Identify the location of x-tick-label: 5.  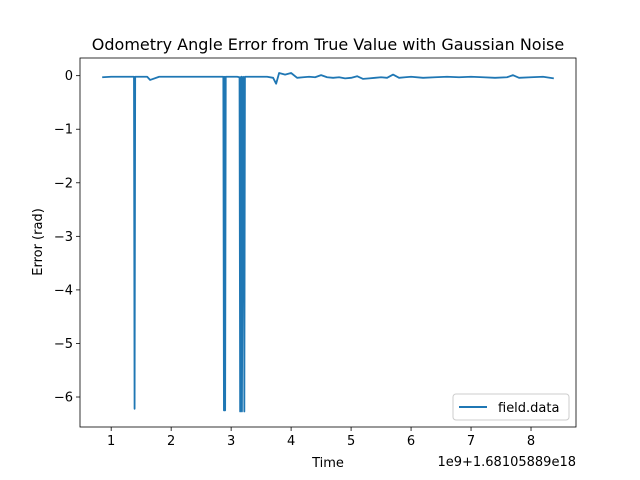
(351, 441).